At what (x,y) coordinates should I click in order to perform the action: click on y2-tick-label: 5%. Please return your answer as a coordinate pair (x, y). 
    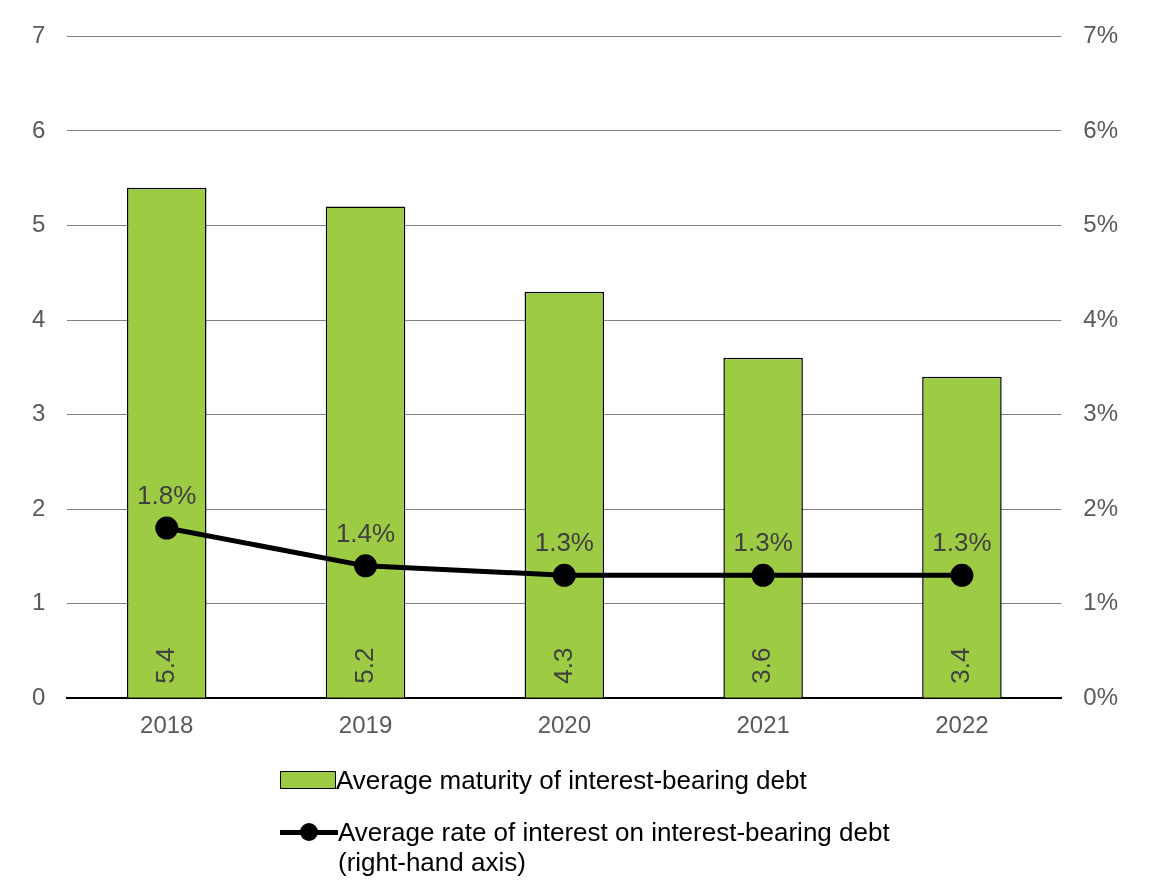
    Looking at the image, I should click on (1100, 224).